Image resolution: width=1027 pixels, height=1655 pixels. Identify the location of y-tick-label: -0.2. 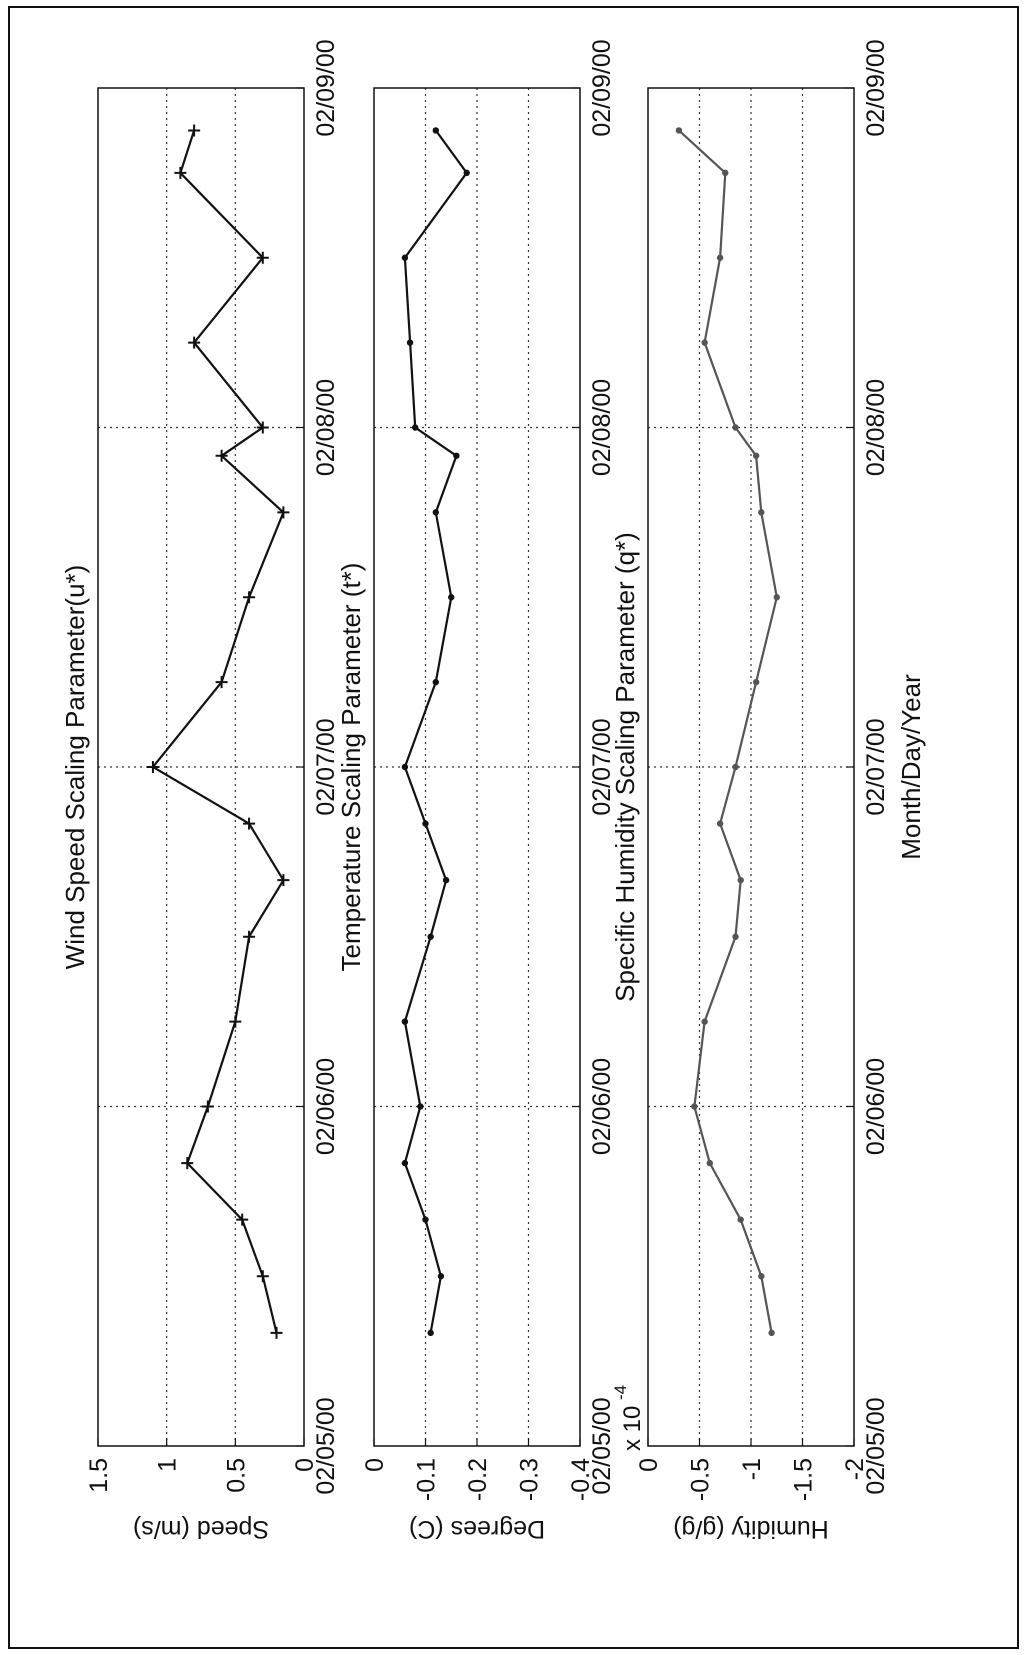
(478, 1479).